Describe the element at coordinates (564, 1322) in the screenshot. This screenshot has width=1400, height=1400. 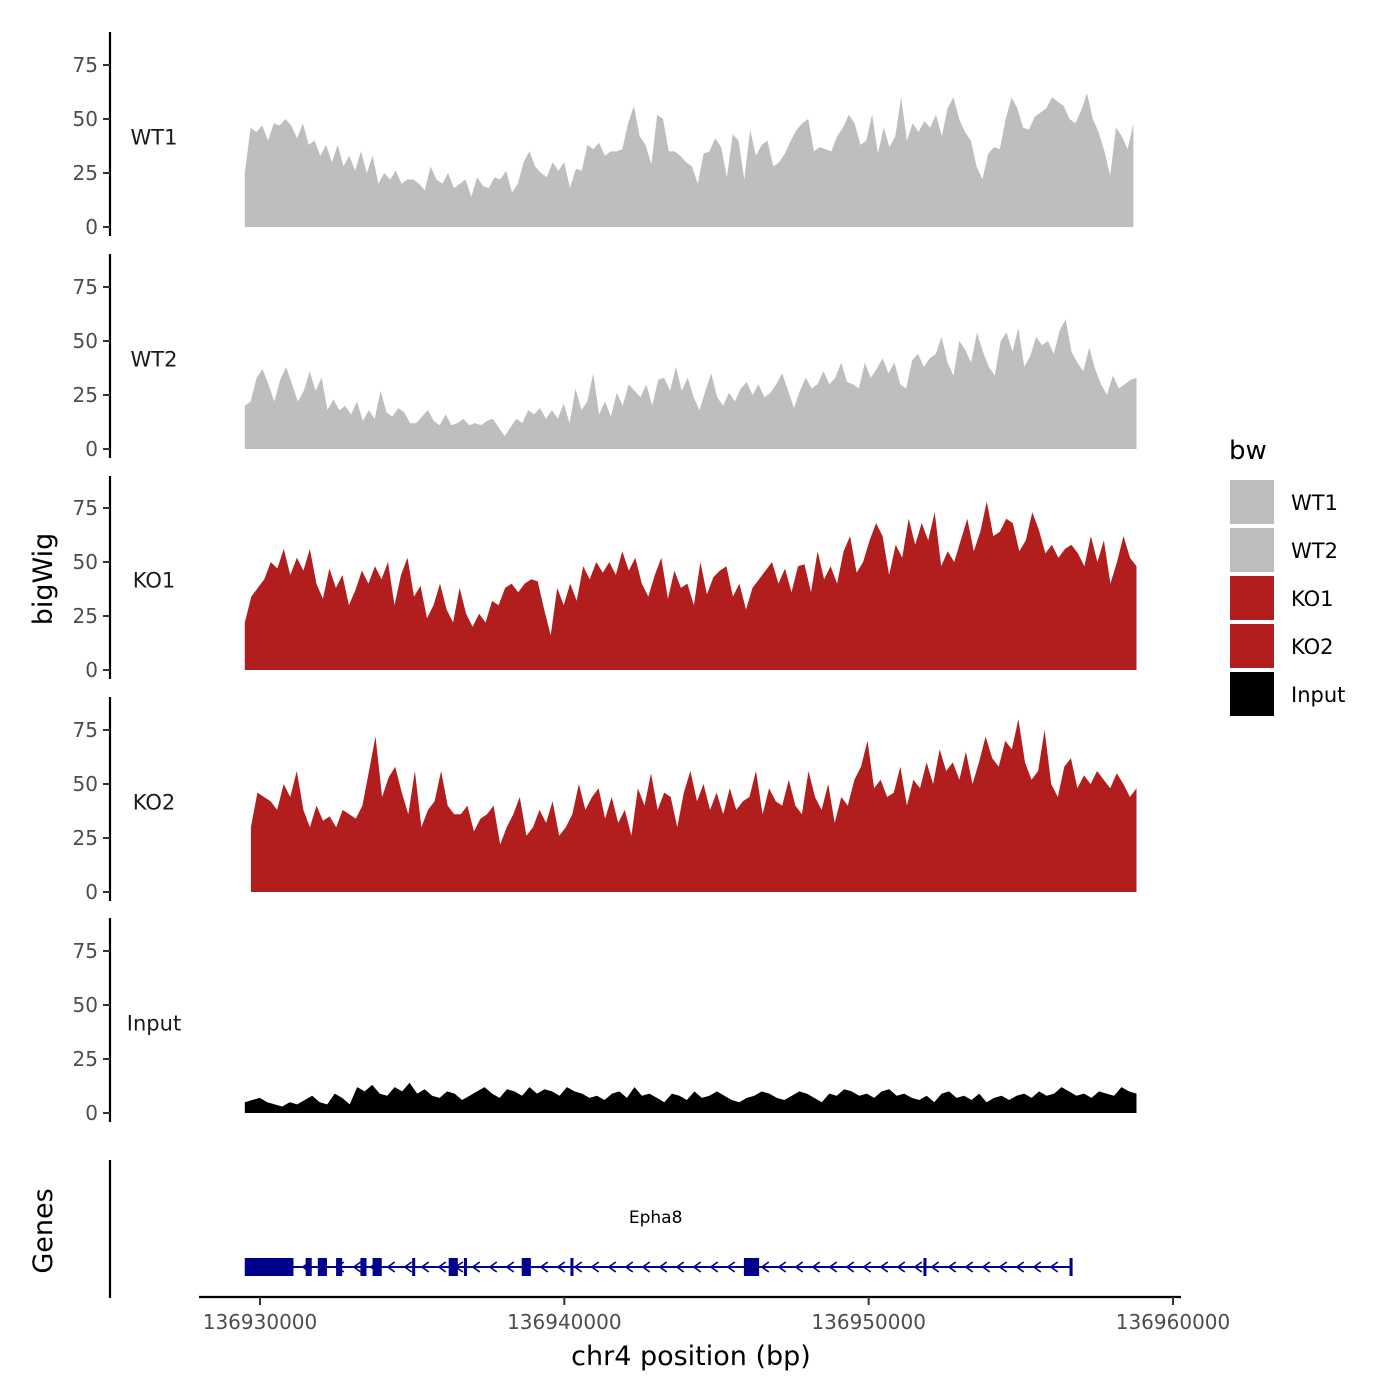
I see `x-tick-label: 136940000` at that location.